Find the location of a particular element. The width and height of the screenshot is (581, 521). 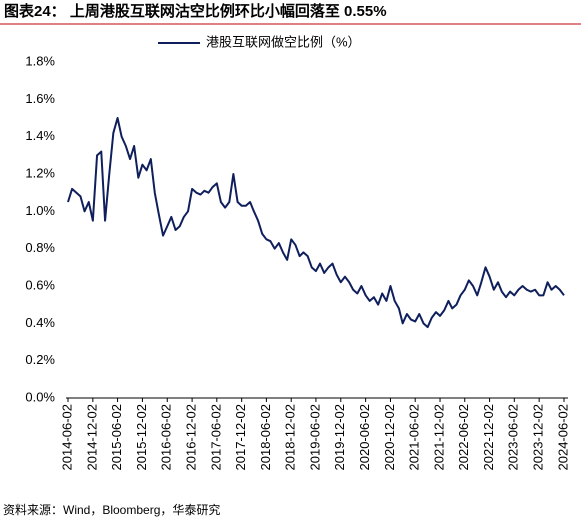

x-tick-label: 2018-06-02 is located at coordinates (265, 437).